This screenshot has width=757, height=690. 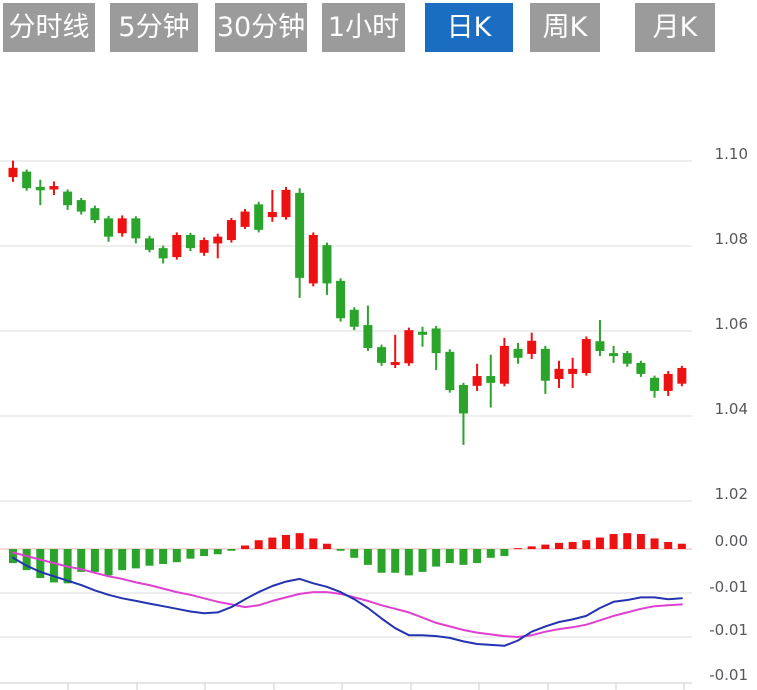 I want to click on tab-minute-line: 分时线, so click(x=49, y=27).